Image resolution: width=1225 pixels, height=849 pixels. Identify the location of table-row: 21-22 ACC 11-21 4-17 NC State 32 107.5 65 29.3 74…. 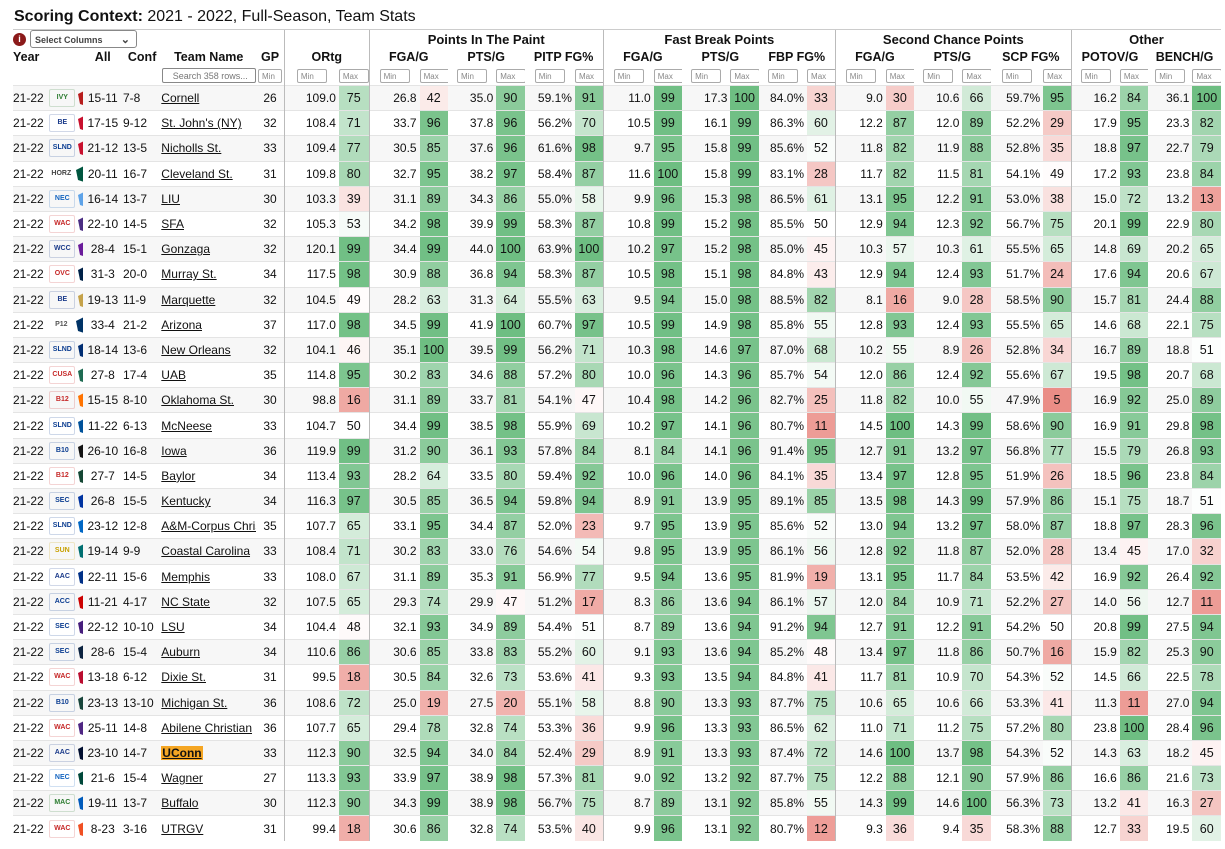
(617, 601).